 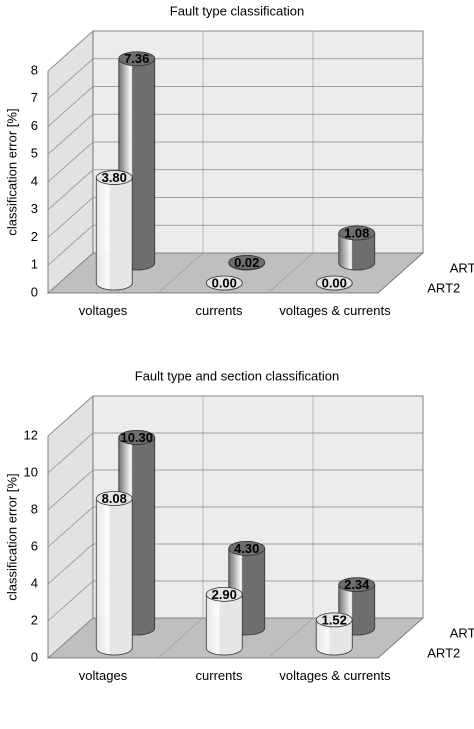 I want to click on value-label: 7.36, so click(x=136, y=58).